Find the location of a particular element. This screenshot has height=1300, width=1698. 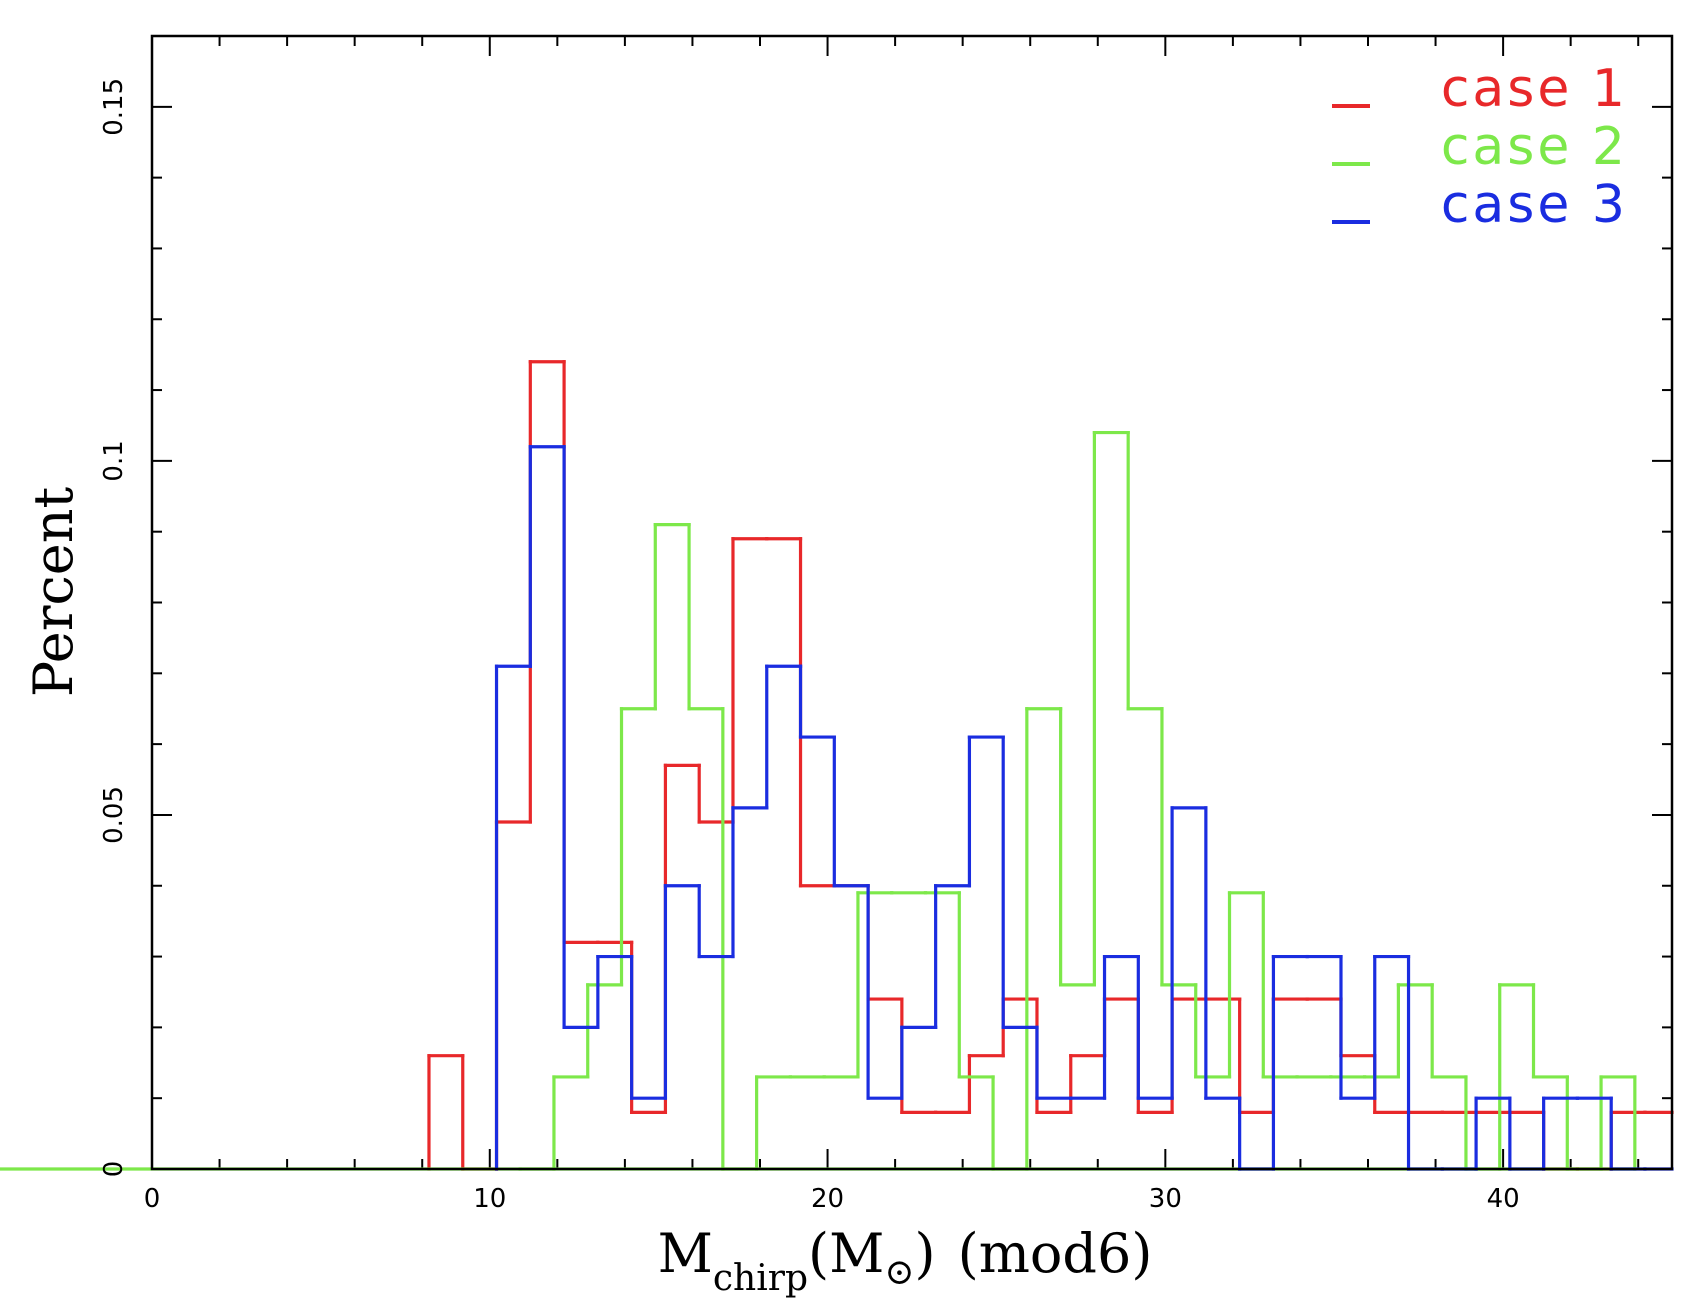

y-axis-title: Percent is located at coordinates (53, 592).